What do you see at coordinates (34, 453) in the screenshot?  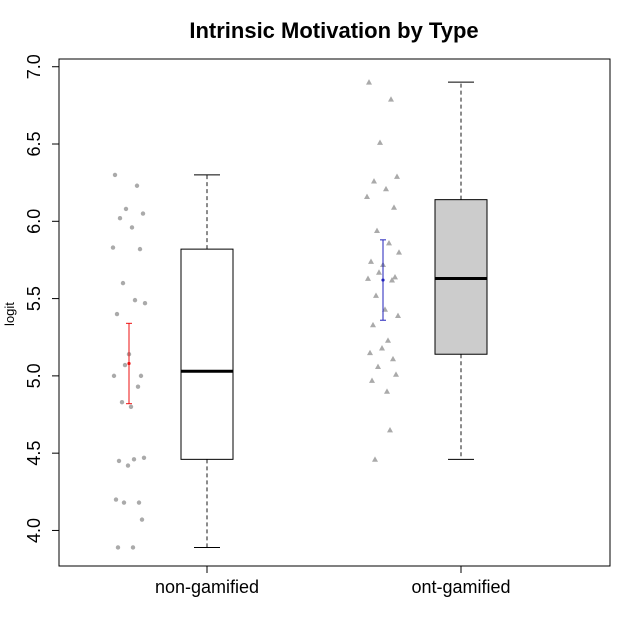 I see `y-tick-label: 4.5` at bounding box center [34, 453].